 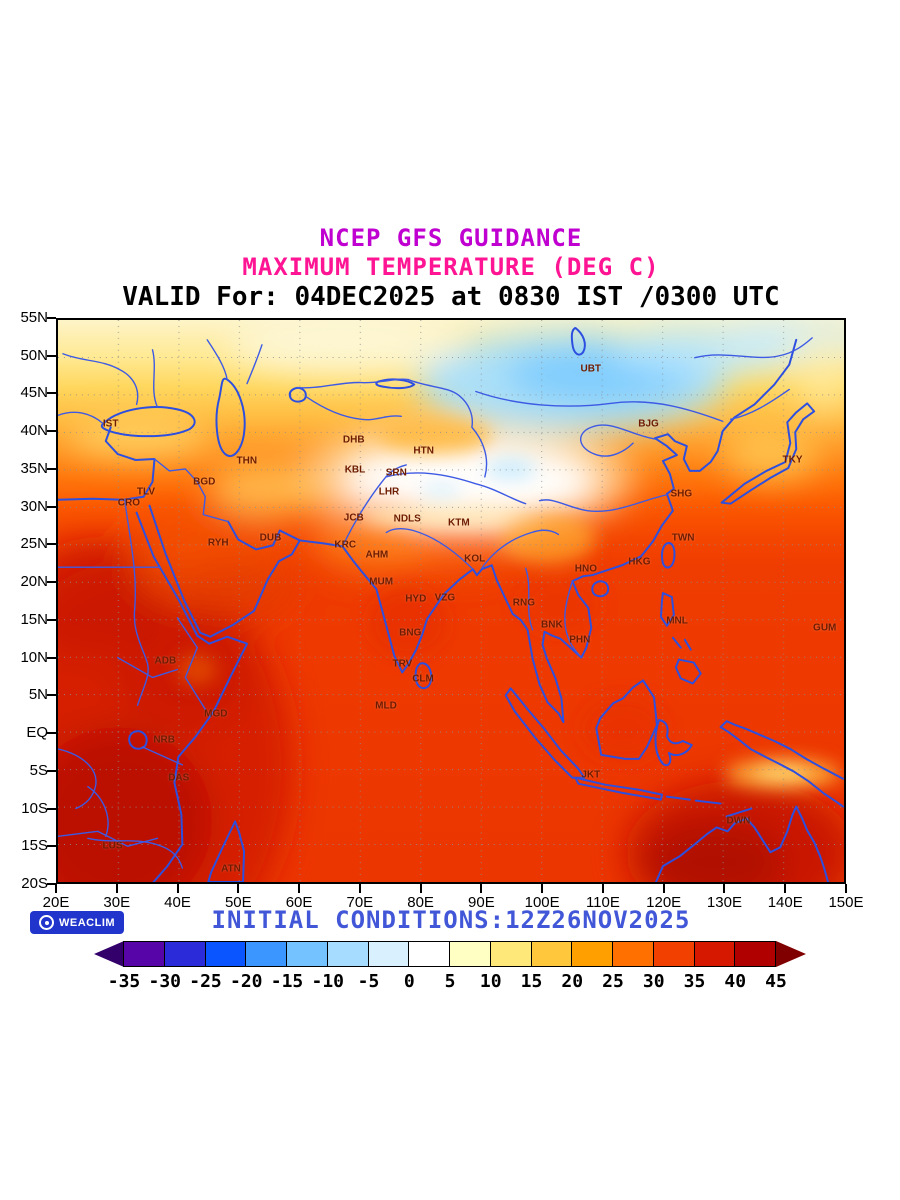 What do you see at coordinates (179, 778) in the screenshot?
I see `city-label: DAS` at bounding box center [179, 778].